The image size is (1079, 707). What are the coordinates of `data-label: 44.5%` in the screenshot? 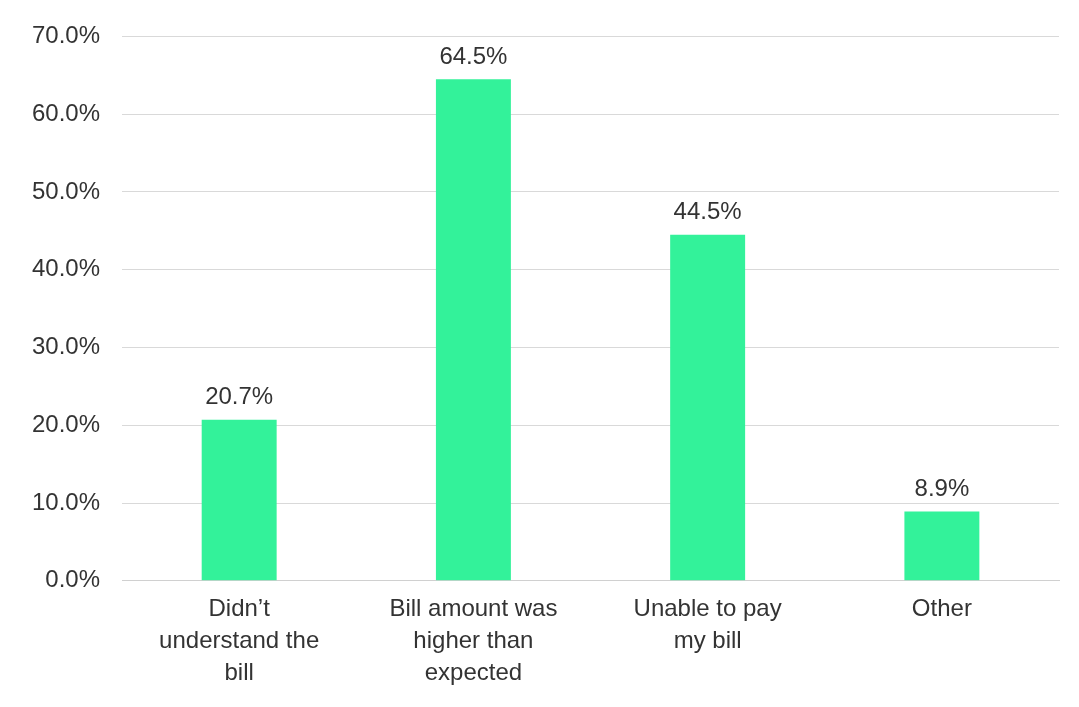 It's located at (707, 211).